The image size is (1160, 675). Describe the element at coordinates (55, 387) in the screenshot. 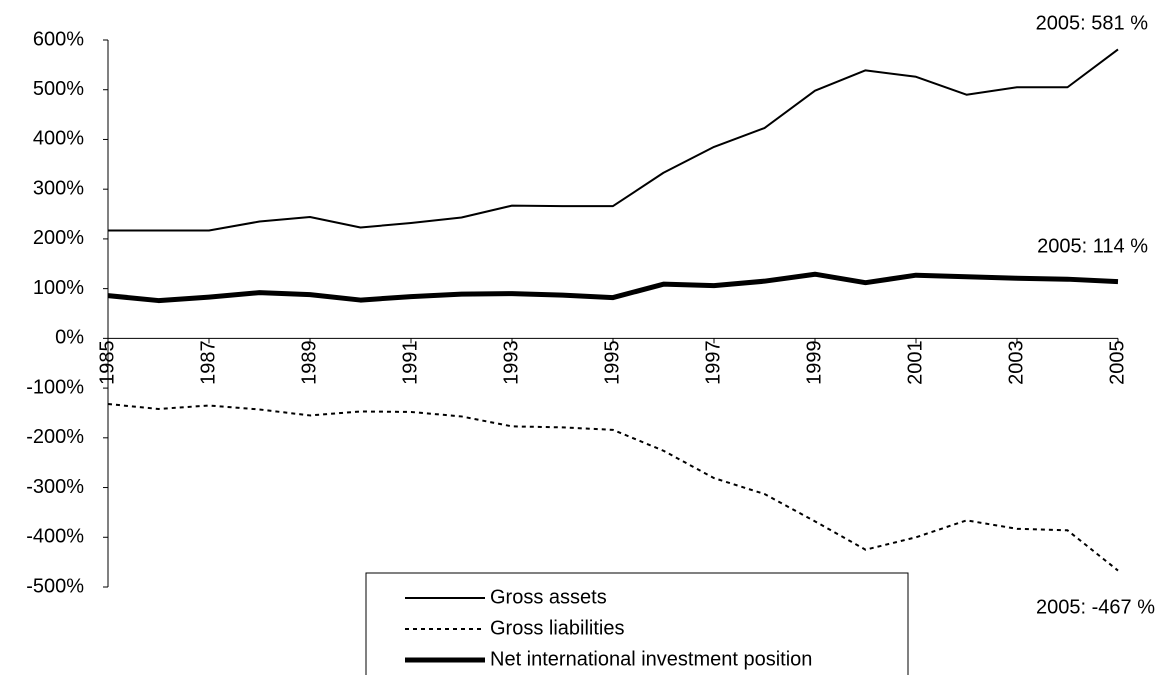

I see `y-tick-label: -100%` at that location.